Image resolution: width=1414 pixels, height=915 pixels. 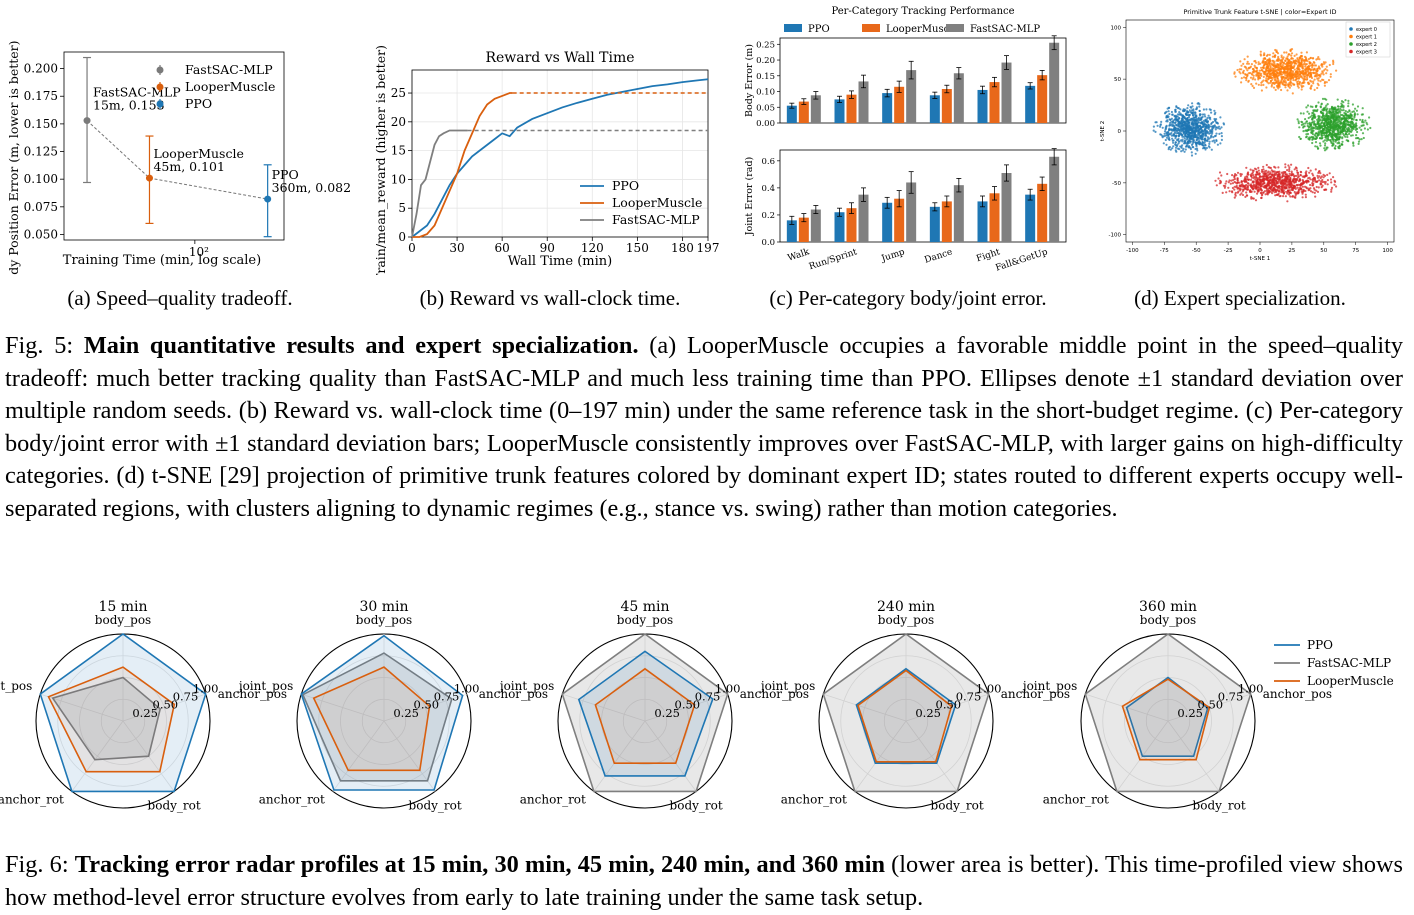 What do you see at coordinates (1351, 29) in the screenshot?
I see `legend-marker` at bounding box center [1351, 29].